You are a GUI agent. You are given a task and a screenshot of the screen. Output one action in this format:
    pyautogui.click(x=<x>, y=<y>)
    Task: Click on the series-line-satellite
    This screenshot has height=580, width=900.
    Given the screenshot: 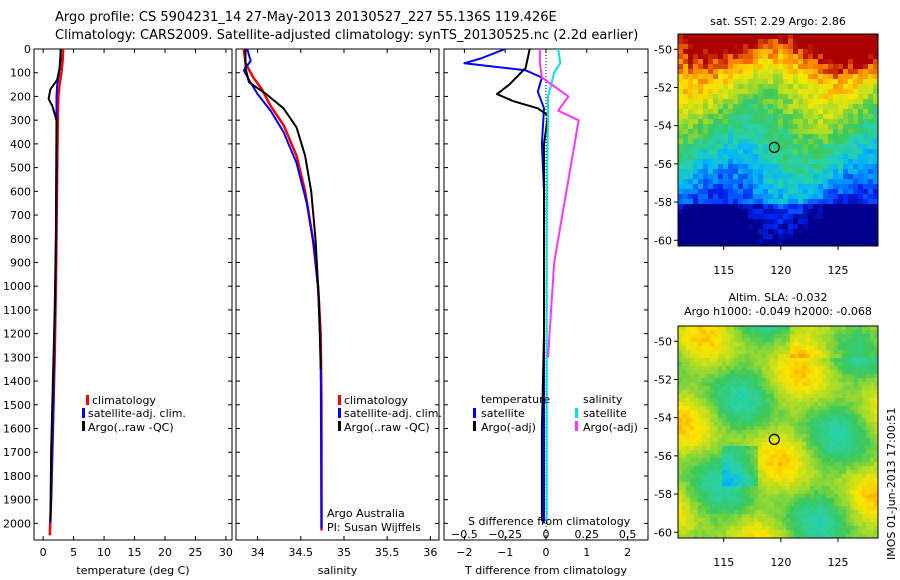 What is the action you would take?
    pyautogui.click(x=504, y=286)
    